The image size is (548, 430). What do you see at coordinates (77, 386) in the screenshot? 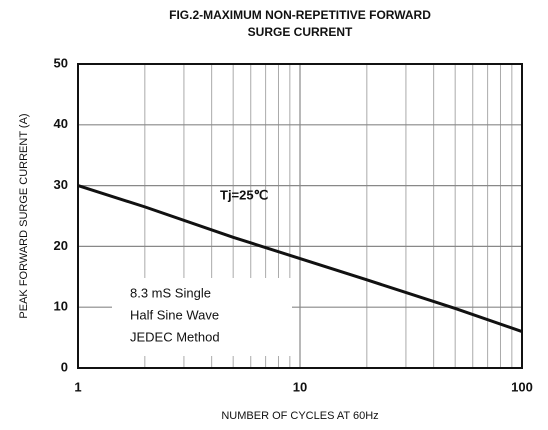
I see `x-tick-label: 1` at bounding box center [77, 386].